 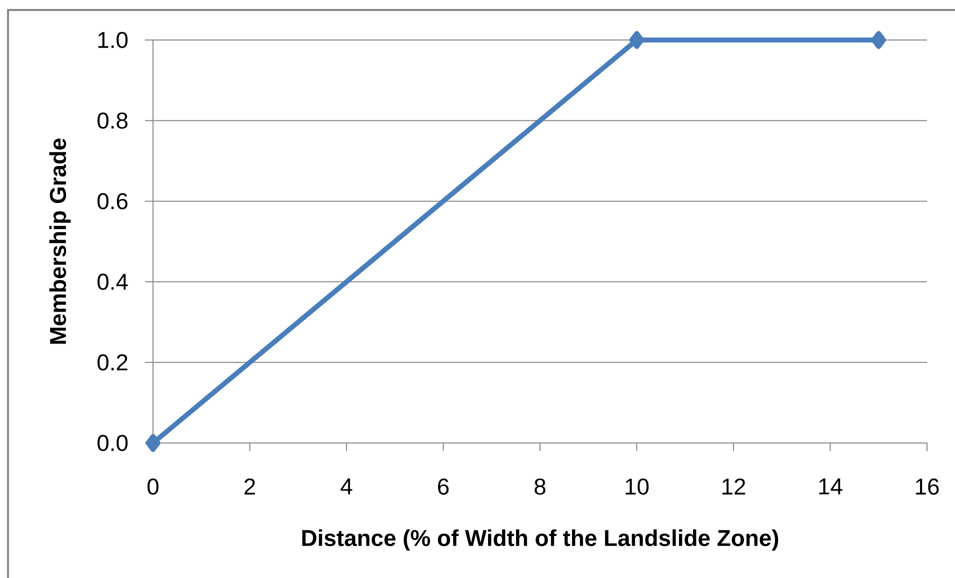 What do you see at coordinates (637, 486) in the screenshot?
I see `x-tick-label: 10` at bounding box center [637, 486].